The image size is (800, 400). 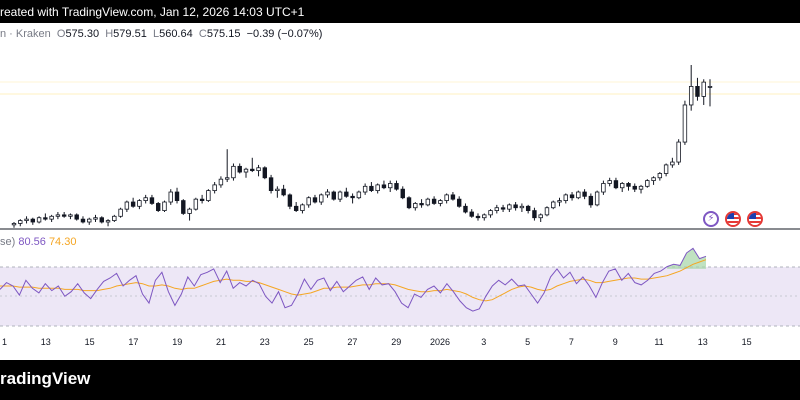 I want to click on x-tick-label: 27, so click(x=352, y=342).